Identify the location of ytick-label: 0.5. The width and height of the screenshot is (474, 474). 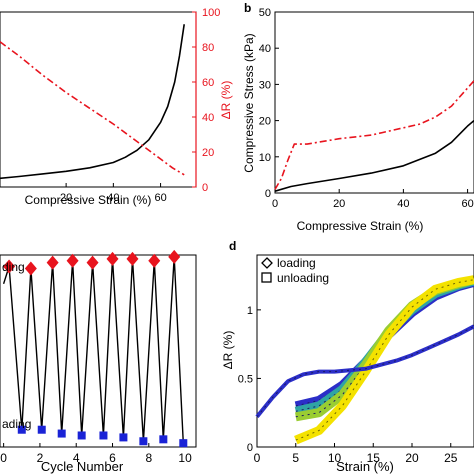
(245, 379).